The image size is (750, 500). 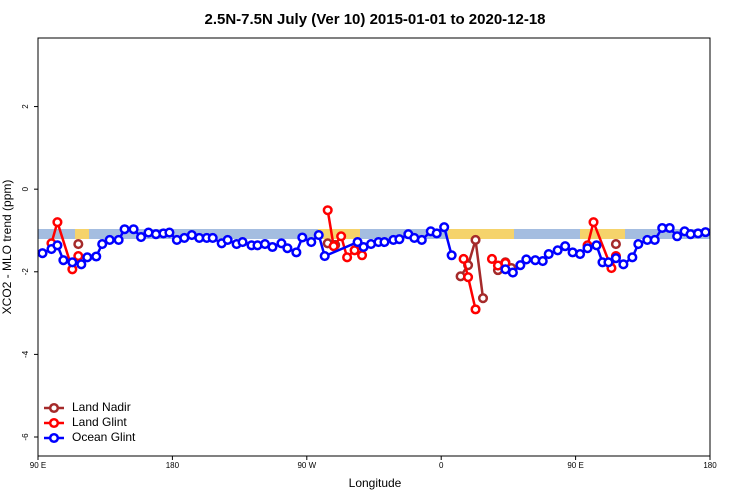 What do you see at coordinates (25, 272) in the screenshot?
I see `y-tick-label: -2` at bounding box center [25, 272].